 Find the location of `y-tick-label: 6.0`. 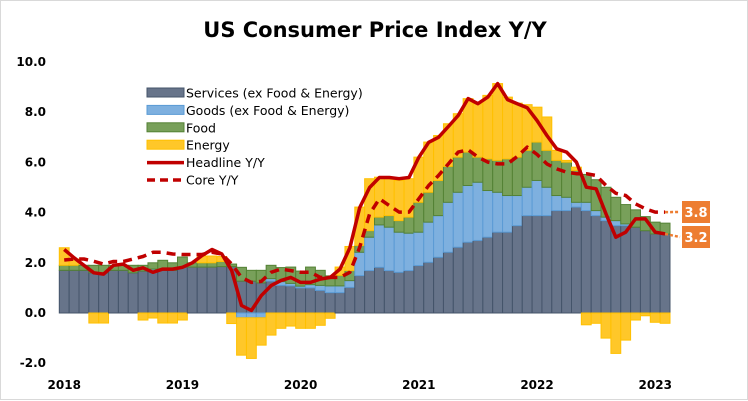

y-tick-label: 6.0 is located at coordinates (35, 162).